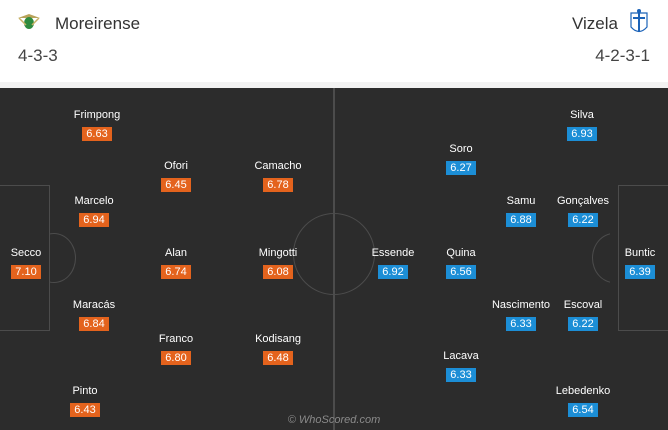 The height and width of the screenshot is (430, 668). Describe the element at coordinates (176, 358) in the screenshot. I see `player-rating: 6.80` at that location.